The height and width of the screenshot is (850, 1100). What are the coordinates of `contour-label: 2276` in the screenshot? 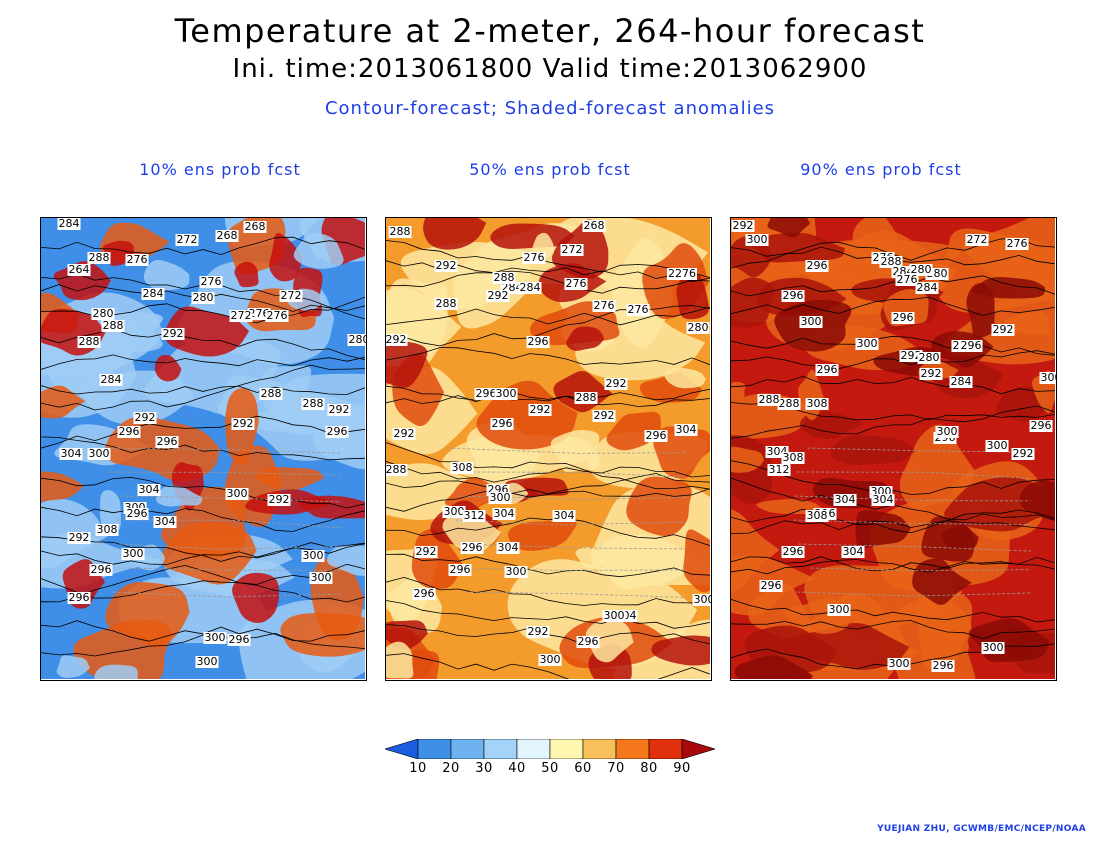 It's located at (682, 273).